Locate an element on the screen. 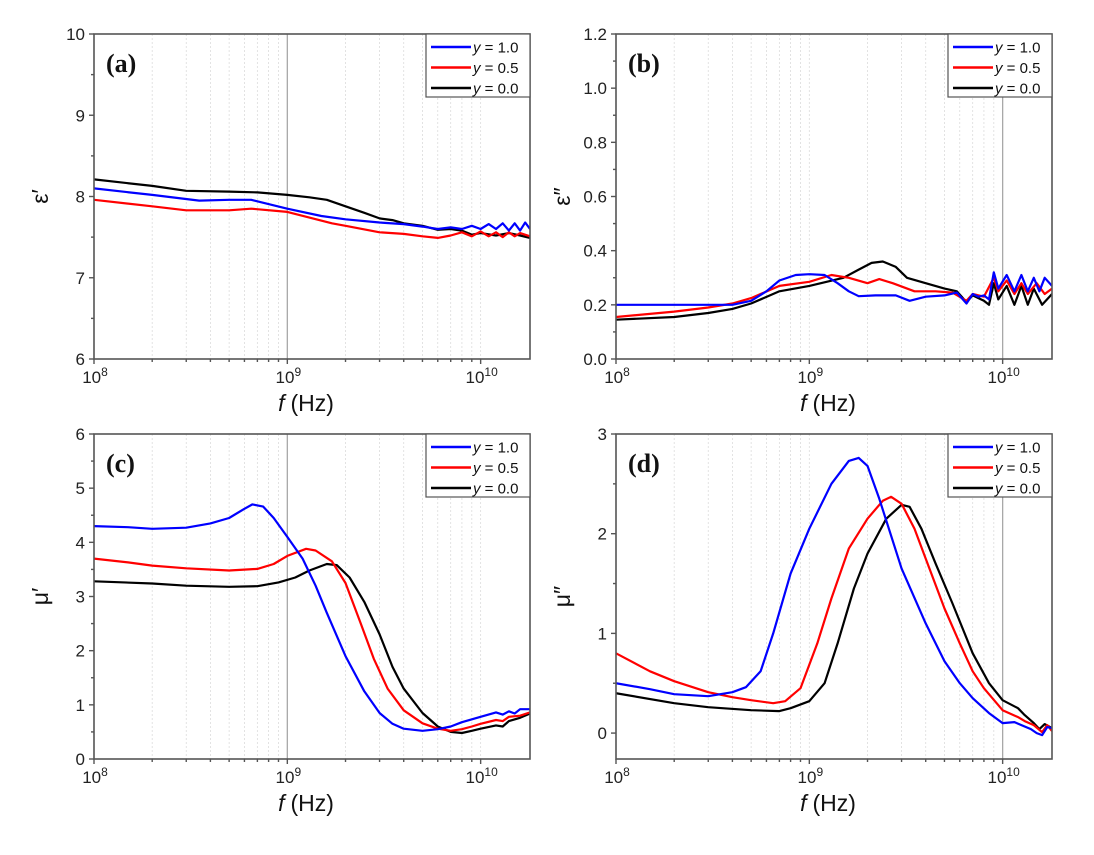 This screenshot has width=1094, height=855. y-tick-label: 8 is located at coordinates (80, 197).